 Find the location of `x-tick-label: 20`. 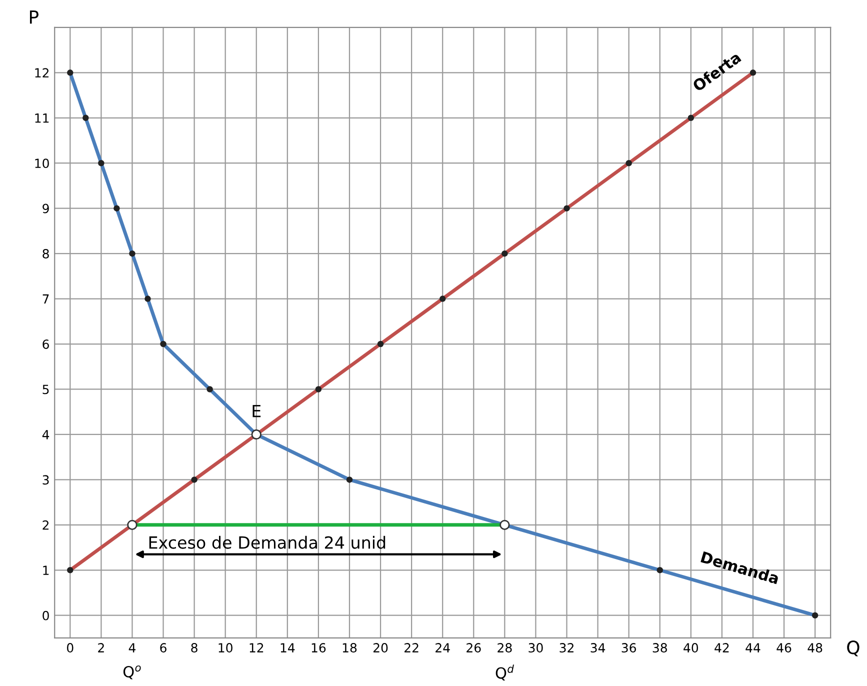

x-tick-label: 20 is located at coordinates (380, 648).